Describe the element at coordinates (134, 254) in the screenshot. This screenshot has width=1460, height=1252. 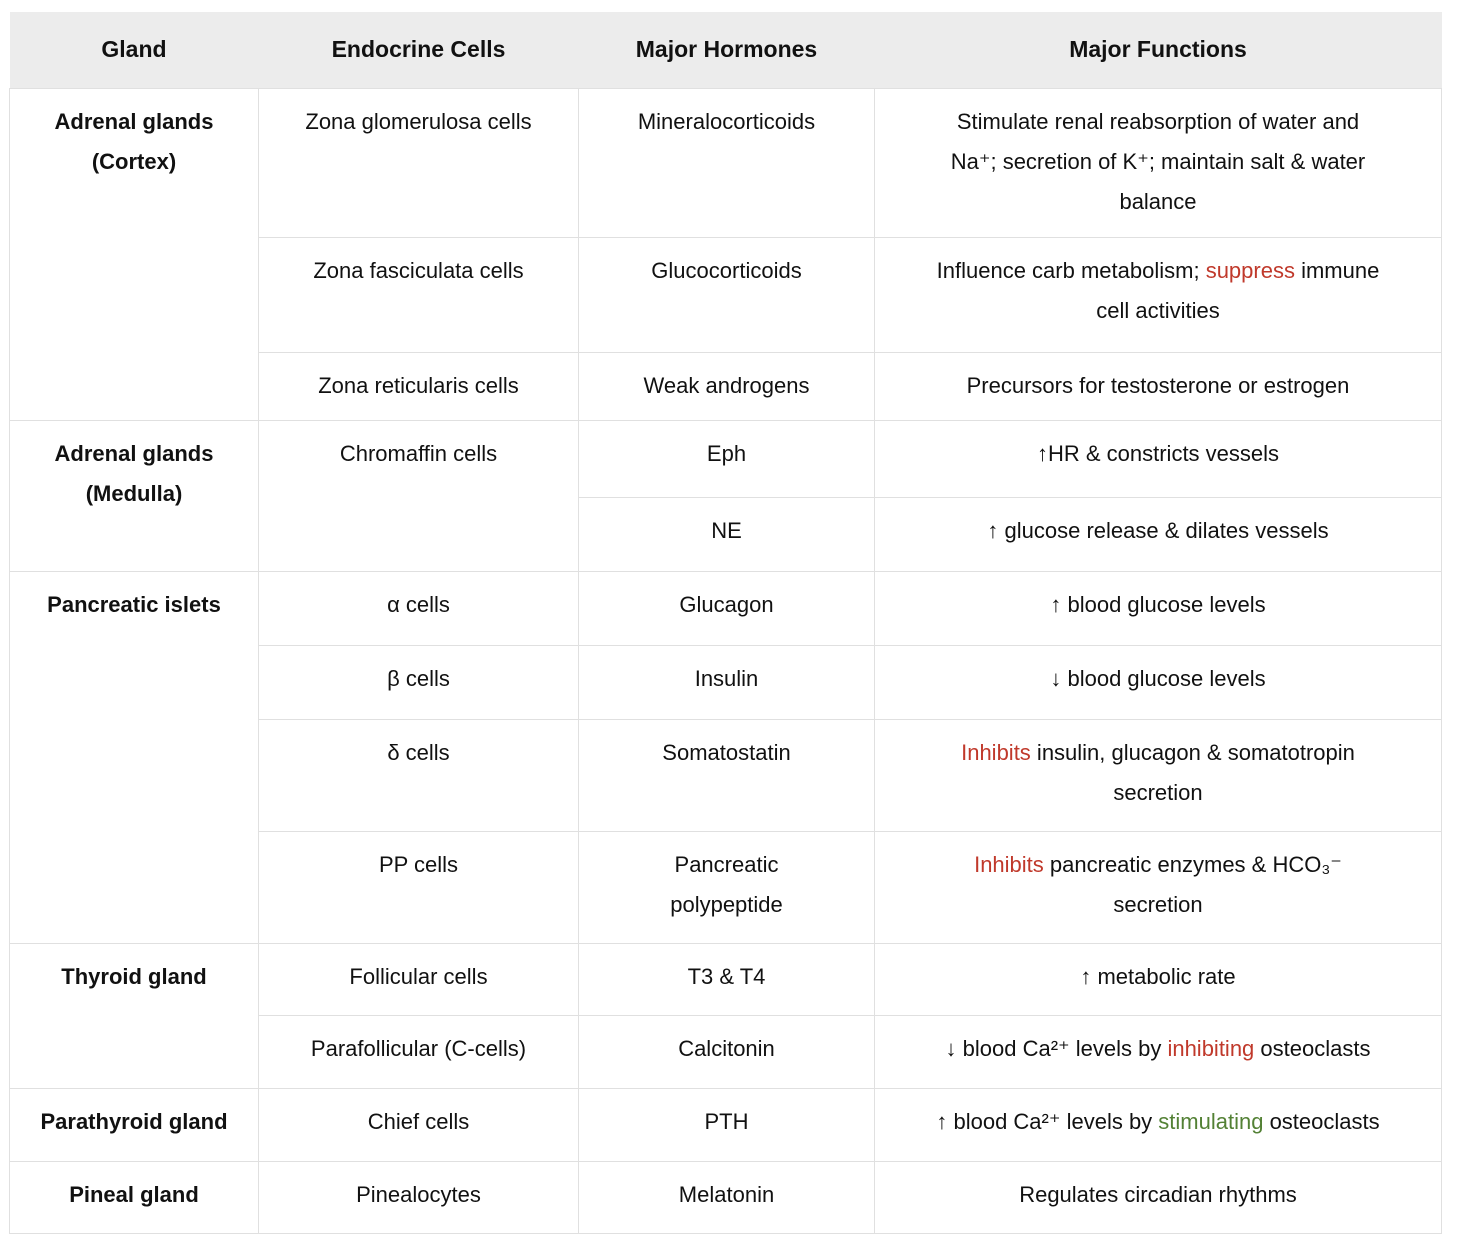
I see `gland-cell-adrenal-cortex: Adrenal glands (Cortex)` at that location.